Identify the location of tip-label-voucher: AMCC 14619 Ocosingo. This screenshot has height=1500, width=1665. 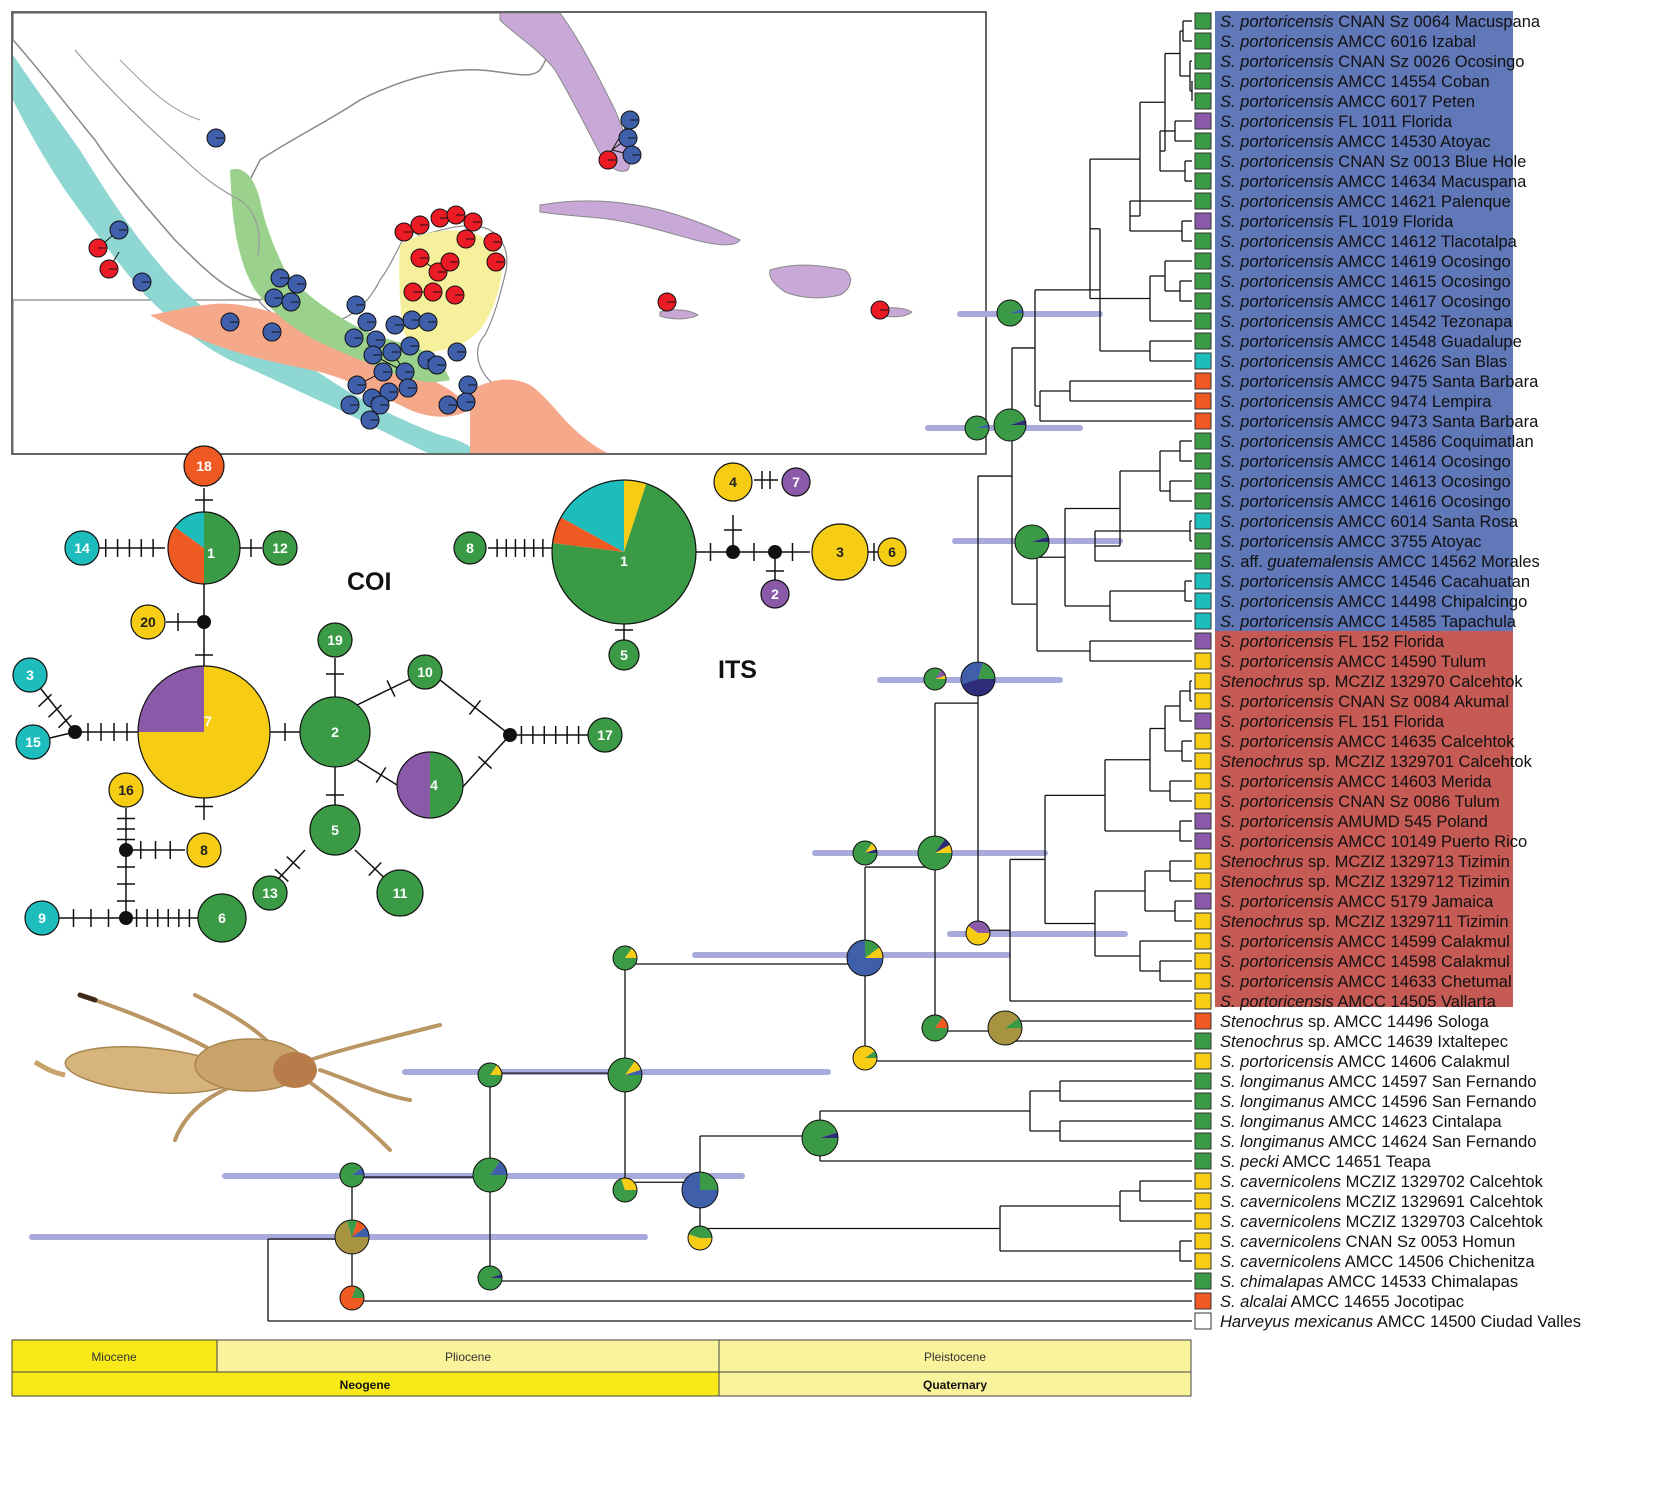
(1422, 262).